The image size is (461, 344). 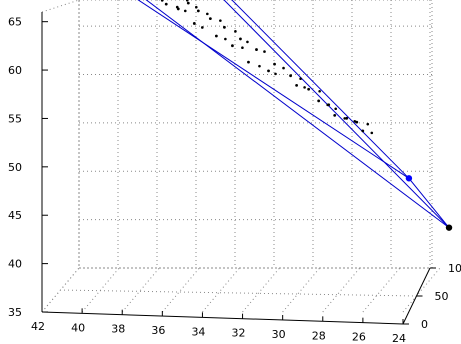 What do you see at coordinates (198, 331) in the screenshot?
I see `x-tick-label: 34` at bounding box center [198, 331].